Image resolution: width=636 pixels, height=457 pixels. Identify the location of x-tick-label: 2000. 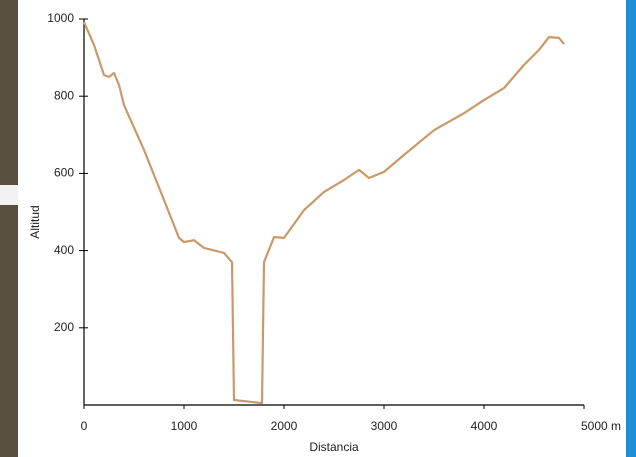
(284, 426).